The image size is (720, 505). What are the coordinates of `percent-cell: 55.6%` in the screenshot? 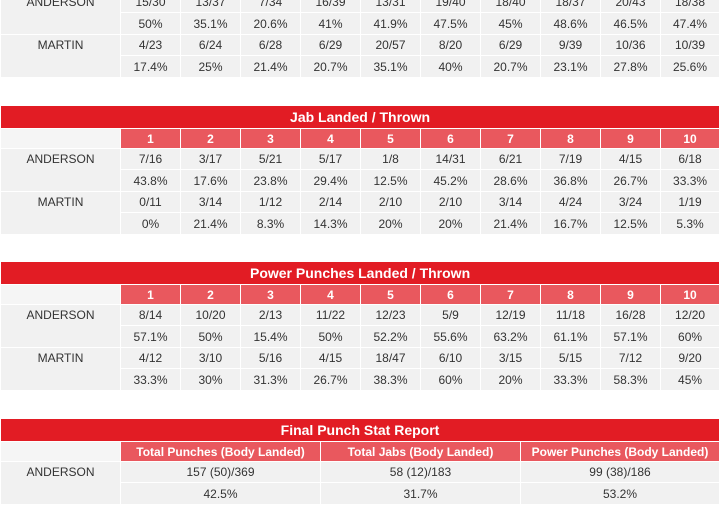 It's located at (450, 336).